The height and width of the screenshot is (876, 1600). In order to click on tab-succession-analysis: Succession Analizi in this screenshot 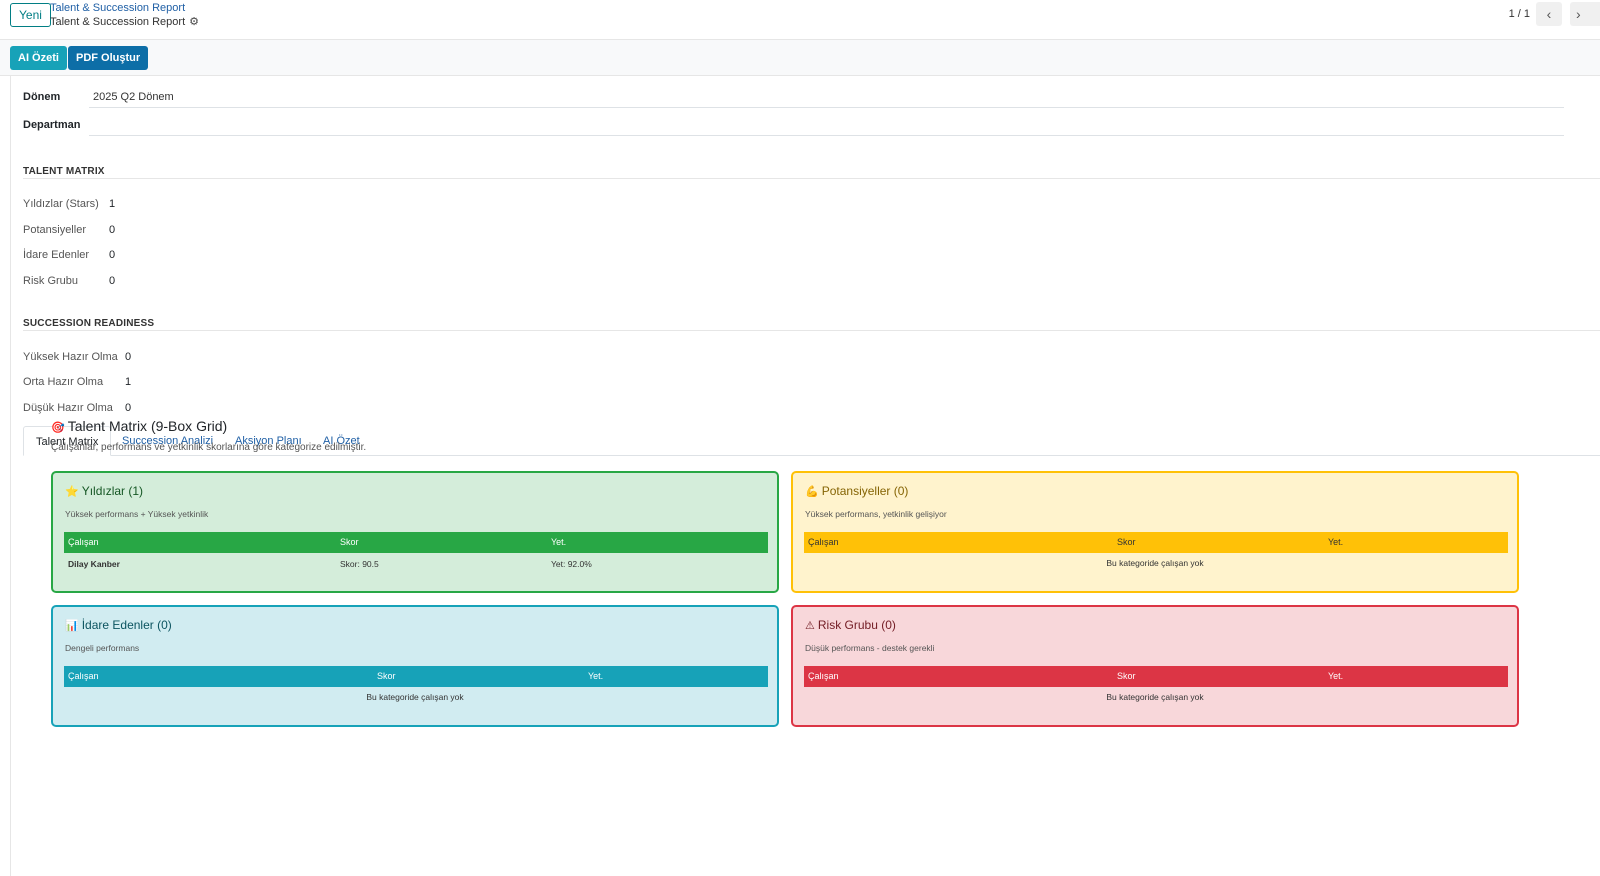, I will do `click(168, 441)`.